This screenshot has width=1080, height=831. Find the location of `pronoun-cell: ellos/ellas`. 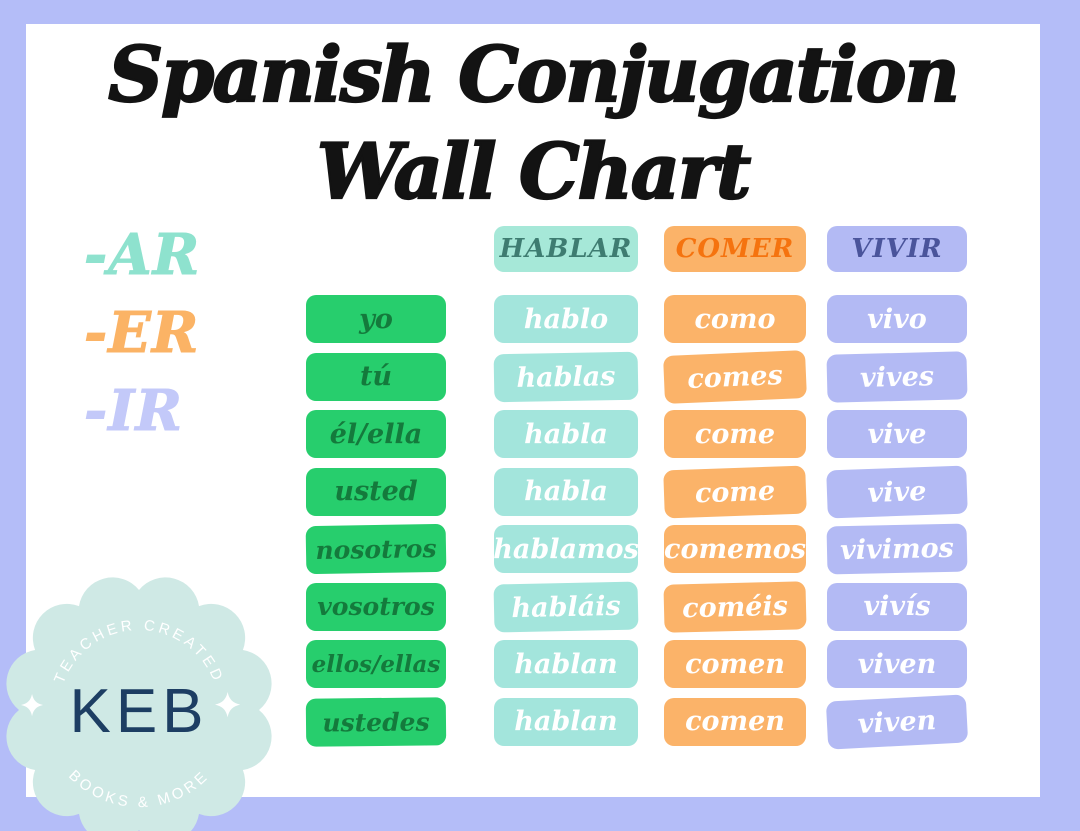

pronoun-cell: ellos/ellas is located at coordinates (376, 664).